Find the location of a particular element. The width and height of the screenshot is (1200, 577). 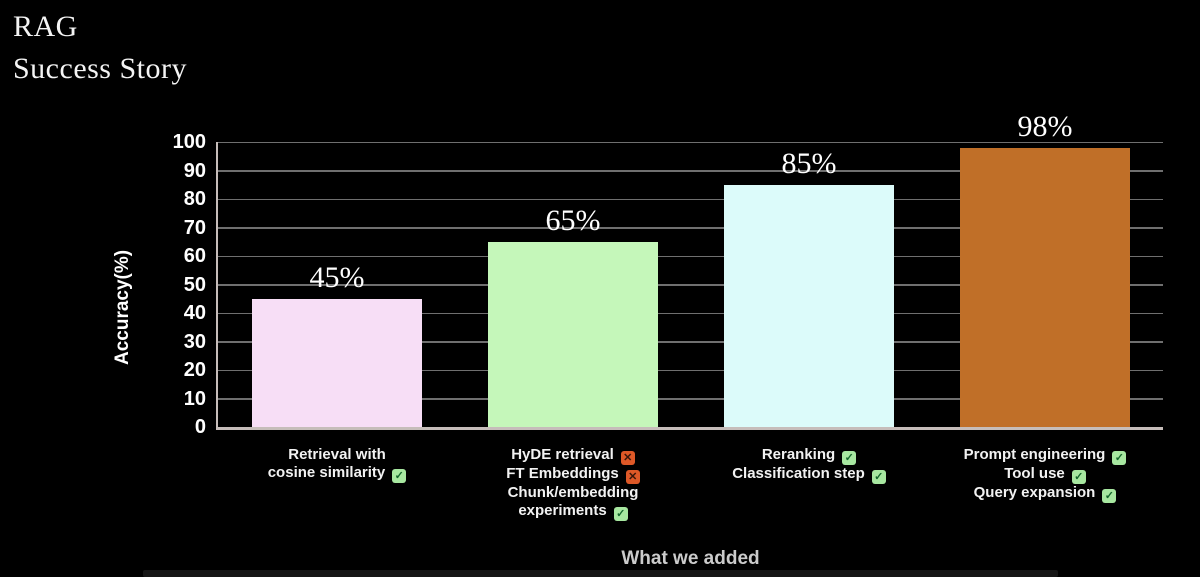

category-text: Chunk/embedding is located at coordinates (573, 492).